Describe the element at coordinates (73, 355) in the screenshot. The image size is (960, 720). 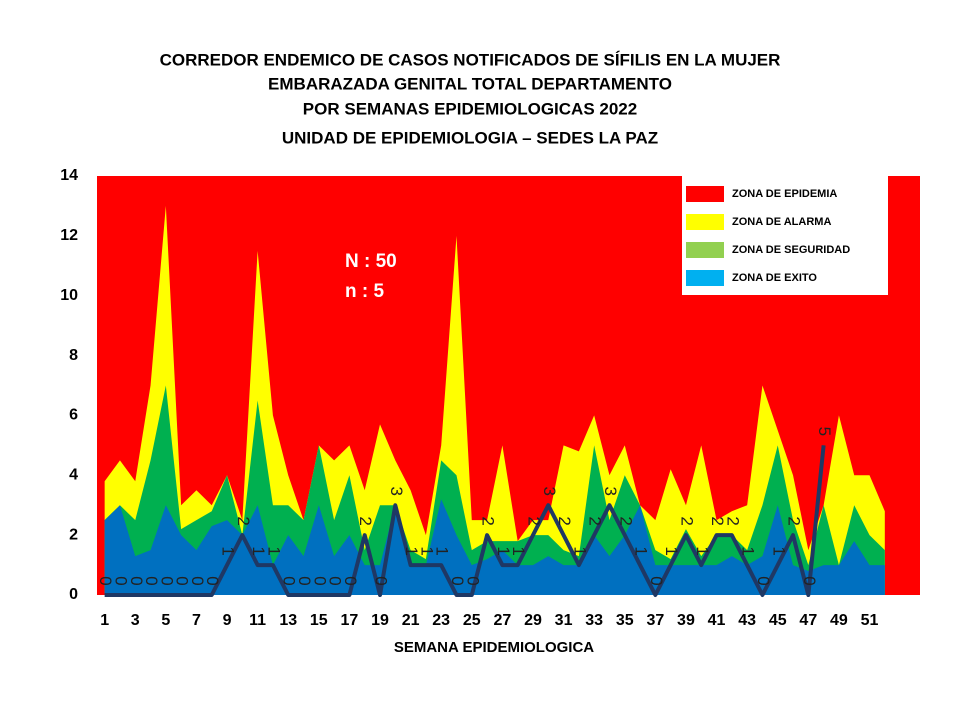
I see `y-tick-label: 8` at that location.